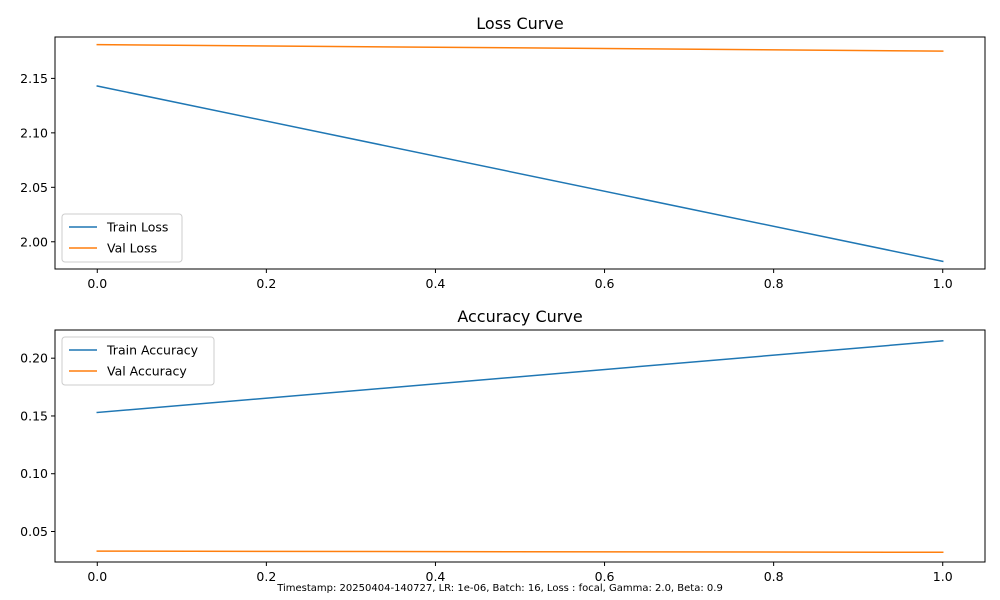 The image size is (1000, 600). I want to click on chart-title: Loss Curve, so click(519, 23).